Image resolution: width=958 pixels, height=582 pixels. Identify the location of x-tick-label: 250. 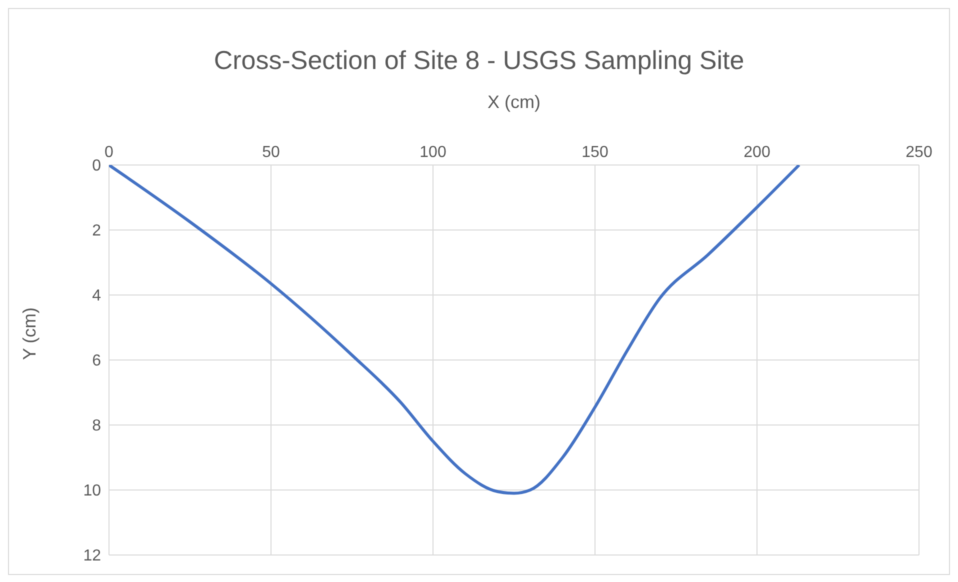
(919, 152).